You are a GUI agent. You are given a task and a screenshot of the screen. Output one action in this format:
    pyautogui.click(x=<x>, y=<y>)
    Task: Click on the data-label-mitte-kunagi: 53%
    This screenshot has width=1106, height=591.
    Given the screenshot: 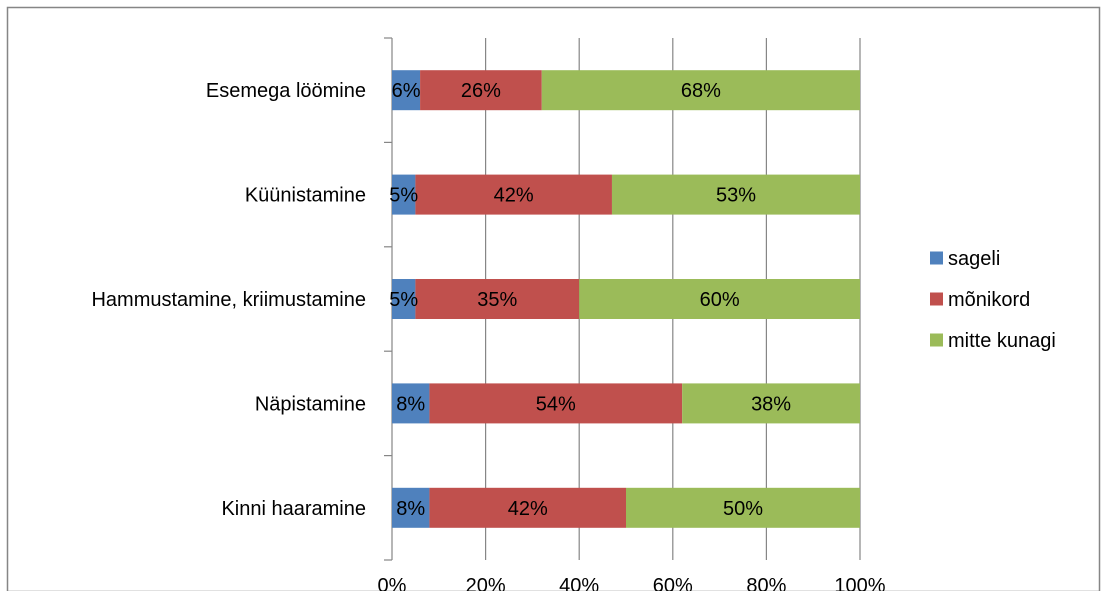 What is the action you would take?
    pyautogui.click(x=736, y=196)
    